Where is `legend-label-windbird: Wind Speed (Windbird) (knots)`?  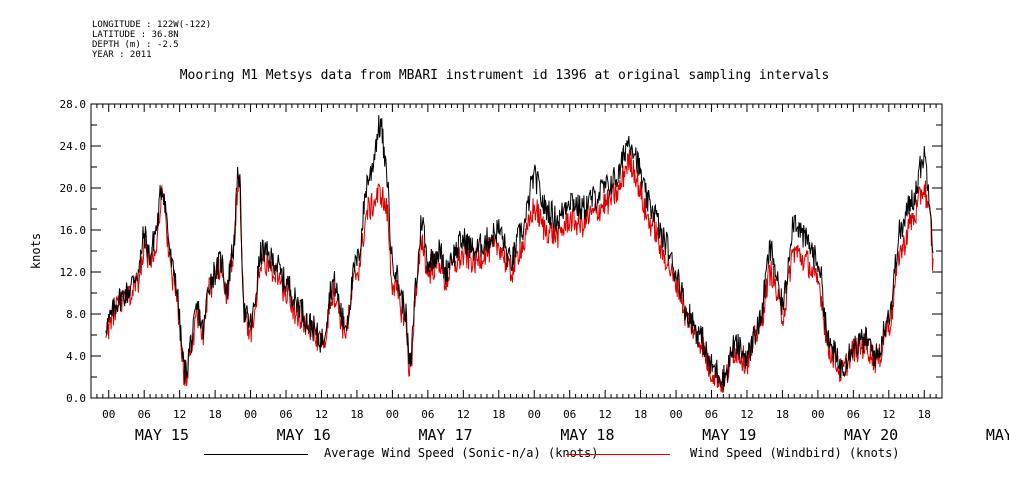
legend-label-windbird: Wind Speed (Windbird) (knots) is located at coordinates (795, 453).